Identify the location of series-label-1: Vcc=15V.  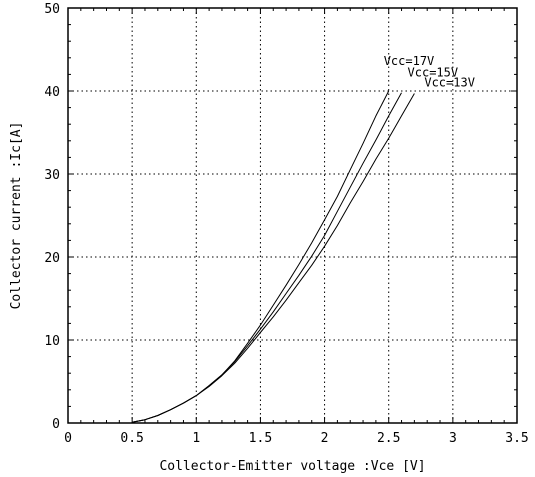
(433, 73).